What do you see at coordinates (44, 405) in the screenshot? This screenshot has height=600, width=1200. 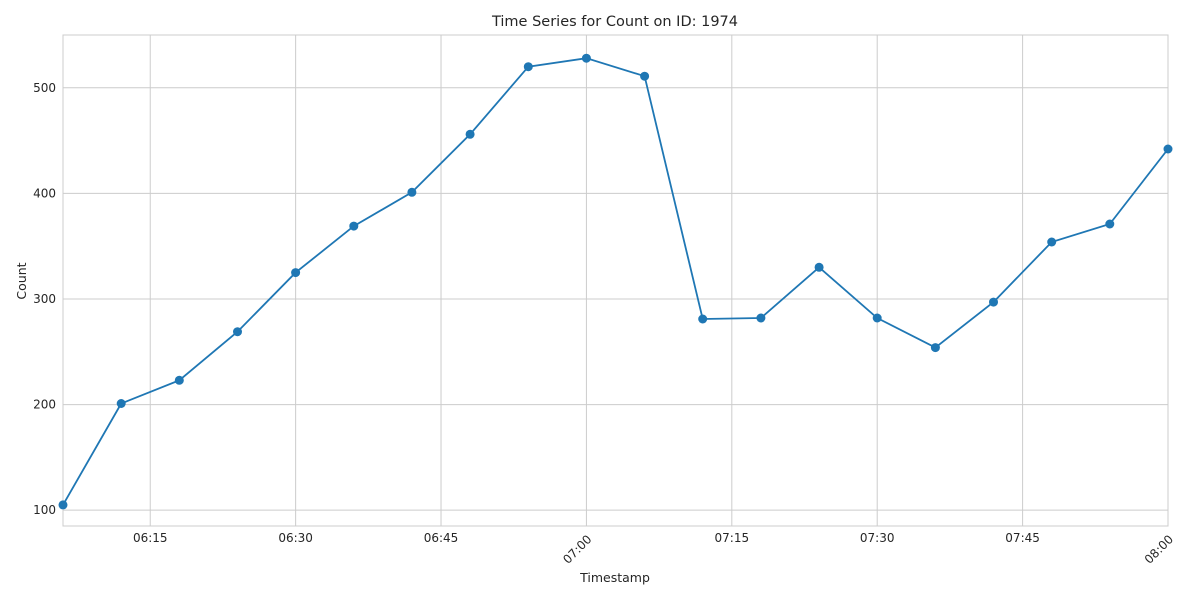 I see `y-tick-label: 200` at bounding box center [44, 405].